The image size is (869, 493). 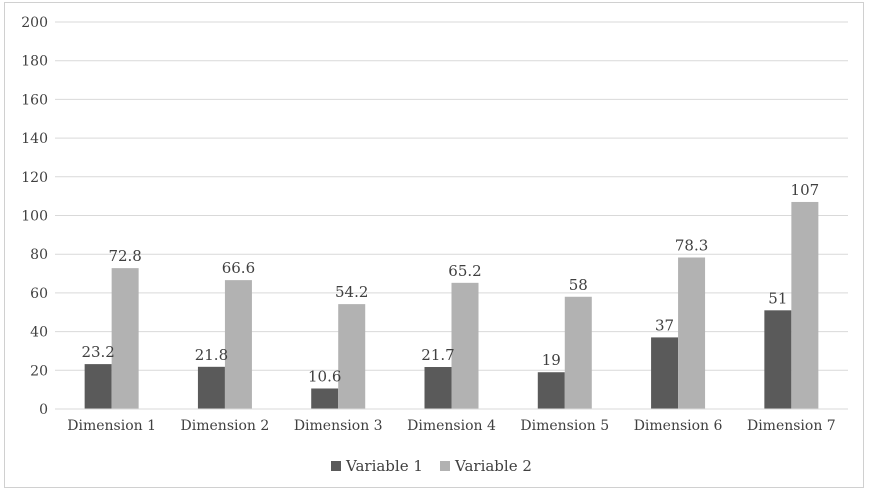 What do you see at coordinates (464, 271) in the screenshot?
I see `data-label: 65.2` at bounding box center [464, 271].